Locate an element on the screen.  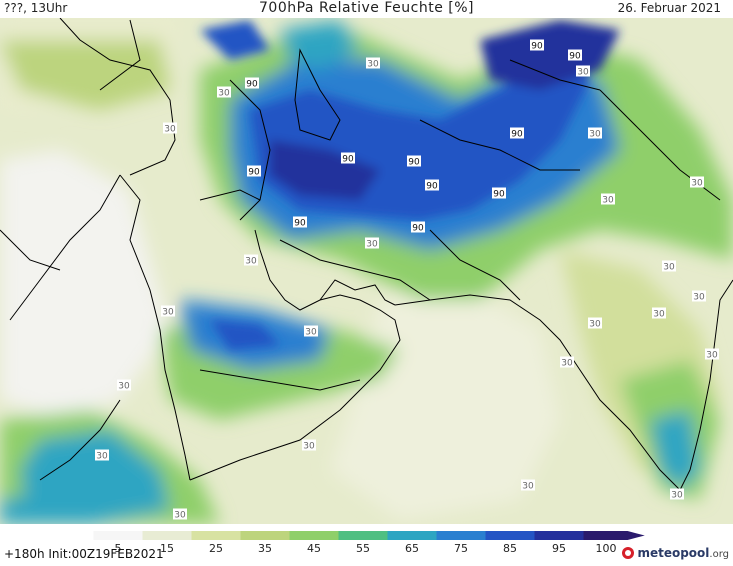
init-label: +180h Init:00Z19FEB2021 is located at coordinates (84, 554).